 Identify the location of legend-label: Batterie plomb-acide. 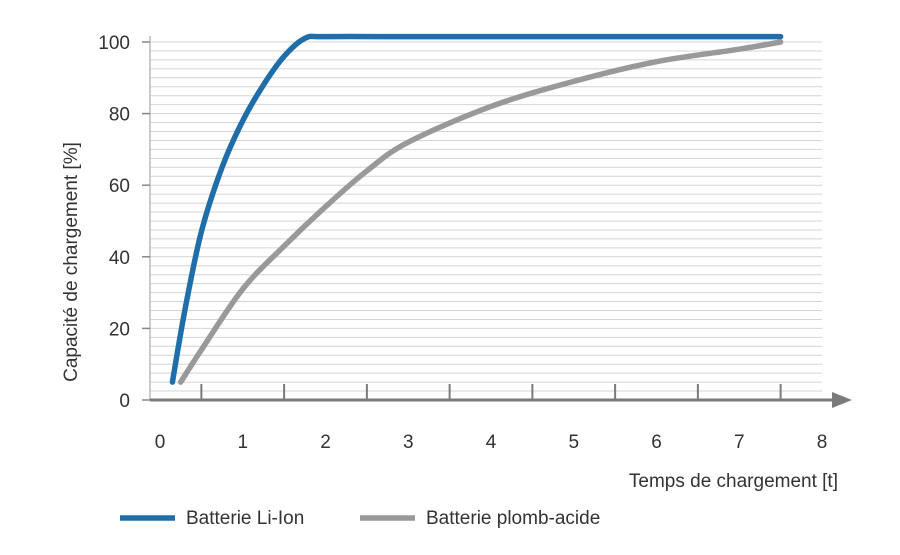
(513, 518).